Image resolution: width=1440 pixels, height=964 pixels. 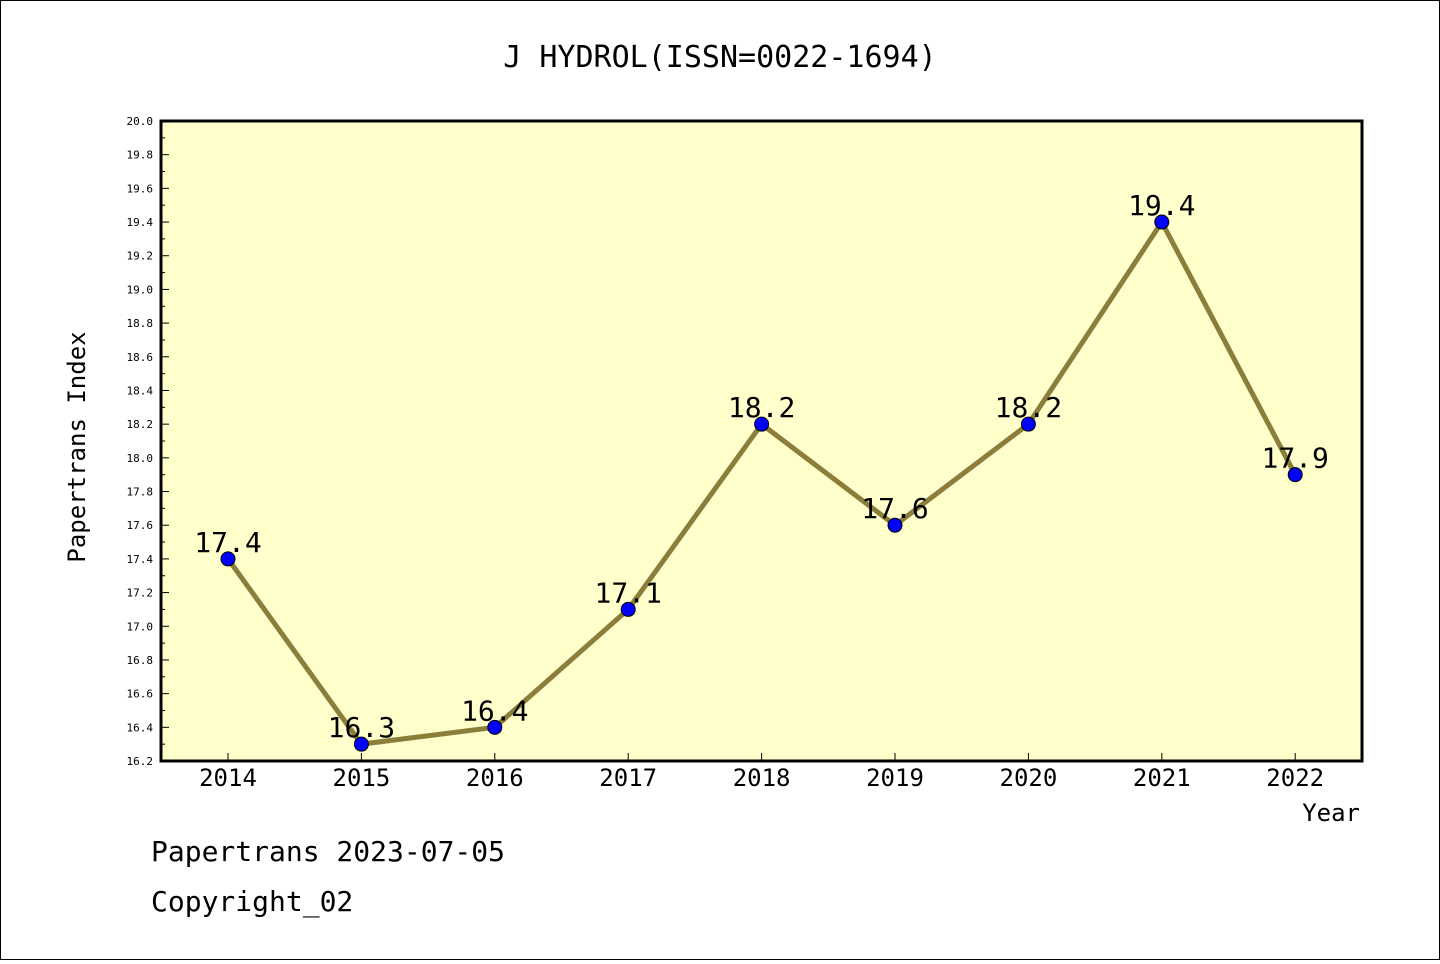 What do you see at coordinates (361, 727) in the screenshot?
I see `data-label: 16.3` at bounding box center [361, 727].